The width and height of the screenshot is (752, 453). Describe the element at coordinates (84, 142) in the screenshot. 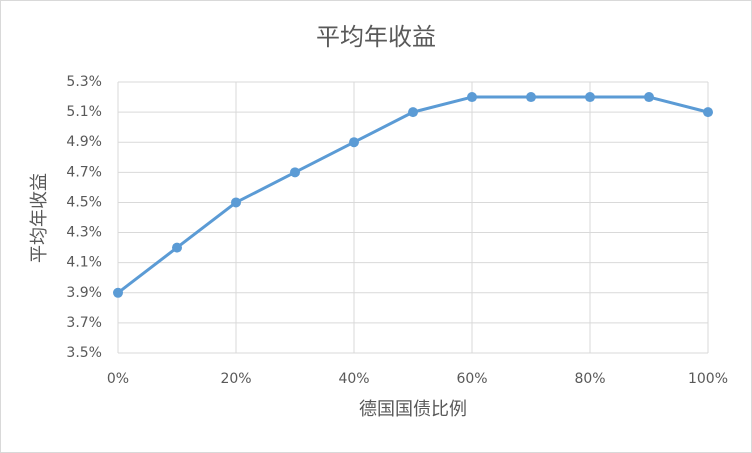

I see `y-tick-label: 4.9%` at that location.